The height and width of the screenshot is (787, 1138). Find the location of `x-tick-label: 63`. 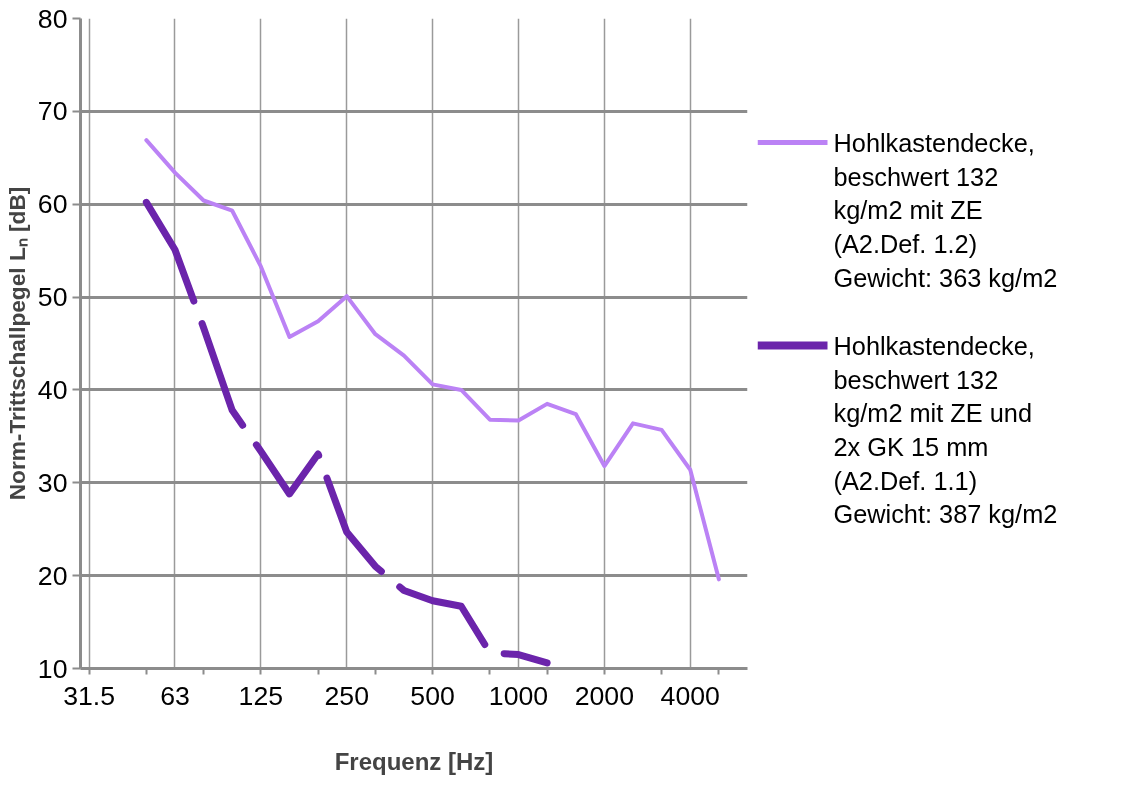

x-tick-label: 63 is located at coordinates (175, 695).